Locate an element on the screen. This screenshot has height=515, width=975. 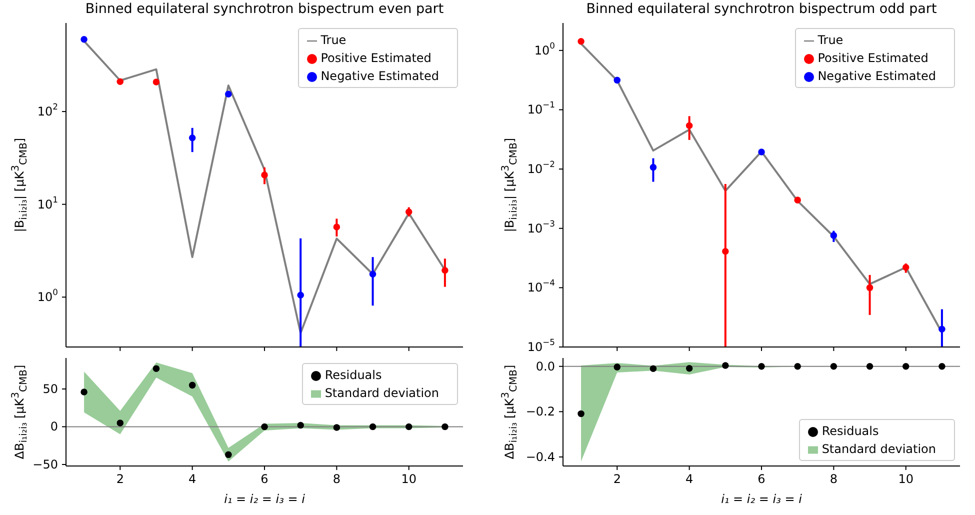
y-tick-label: 10$^{−3}$ is located at coordinates (541, 227).